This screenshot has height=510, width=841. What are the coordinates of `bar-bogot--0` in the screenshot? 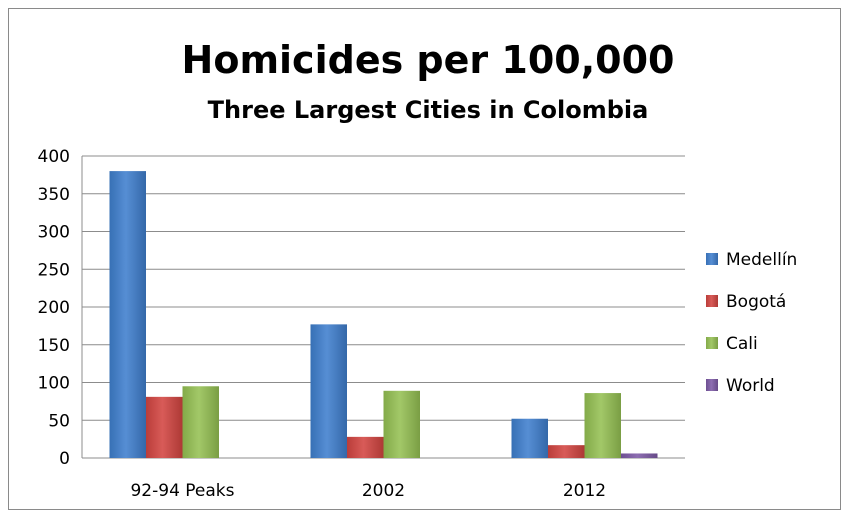 It's located at (164, 427).